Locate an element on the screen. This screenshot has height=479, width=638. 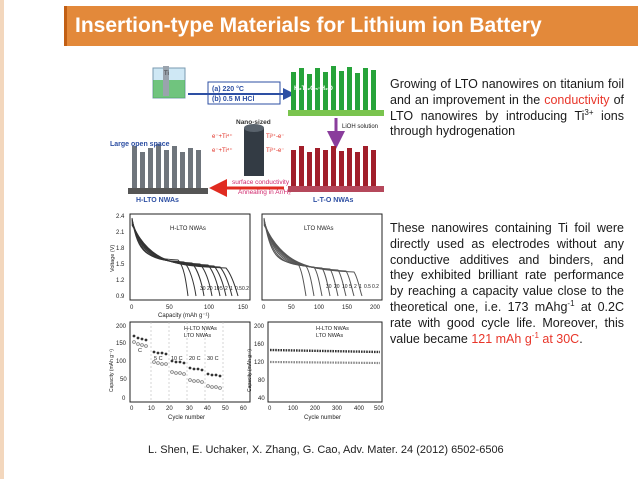
plot-br-xtick: 100 is located at coordinates (293, 409).